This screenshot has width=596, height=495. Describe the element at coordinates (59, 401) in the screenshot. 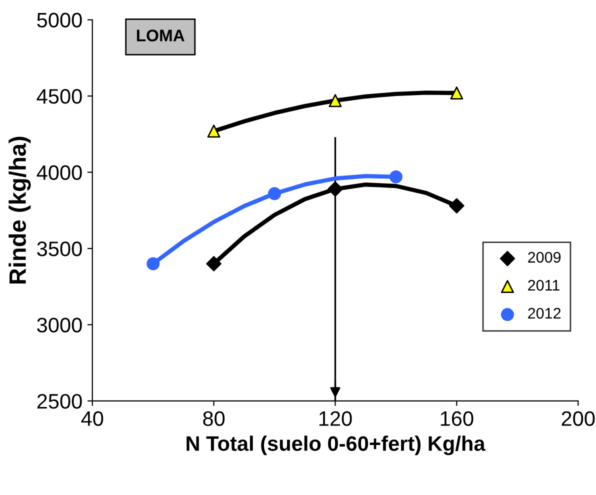

I see `y-tick-label: 2500` at that location.